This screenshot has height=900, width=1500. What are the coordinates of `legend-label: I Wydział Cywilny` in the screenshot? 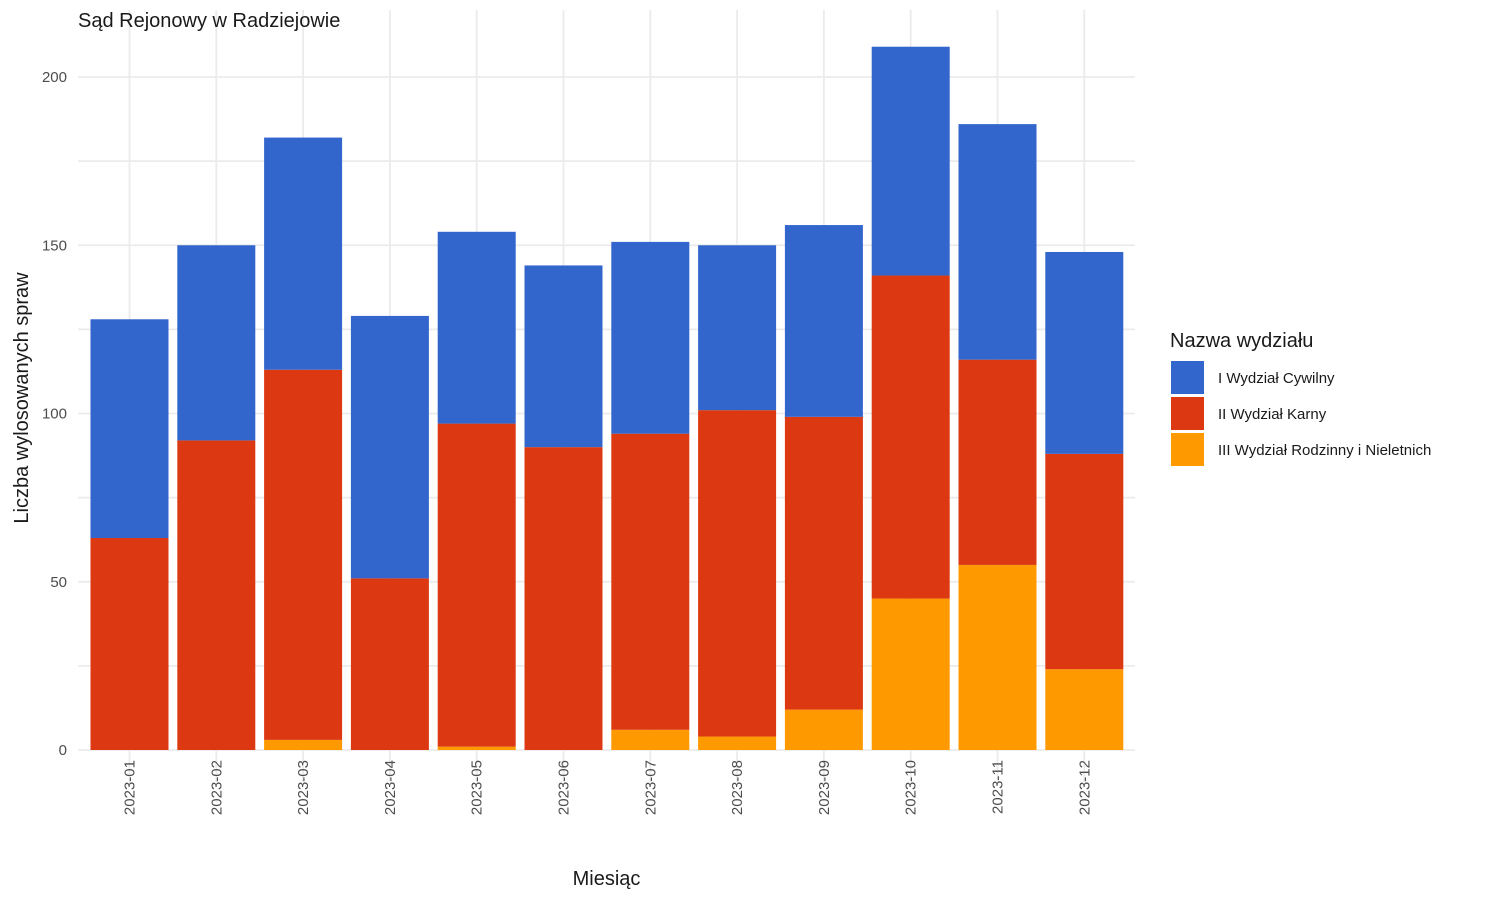 It's located at (1276, 378).